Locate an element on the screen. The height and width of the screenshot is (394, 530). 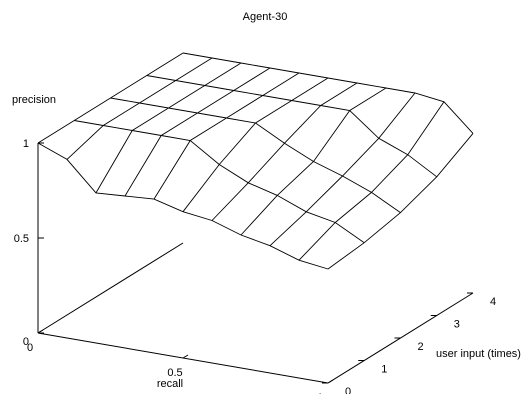
x-axis-label: recall is located at coordinates (170, 384).